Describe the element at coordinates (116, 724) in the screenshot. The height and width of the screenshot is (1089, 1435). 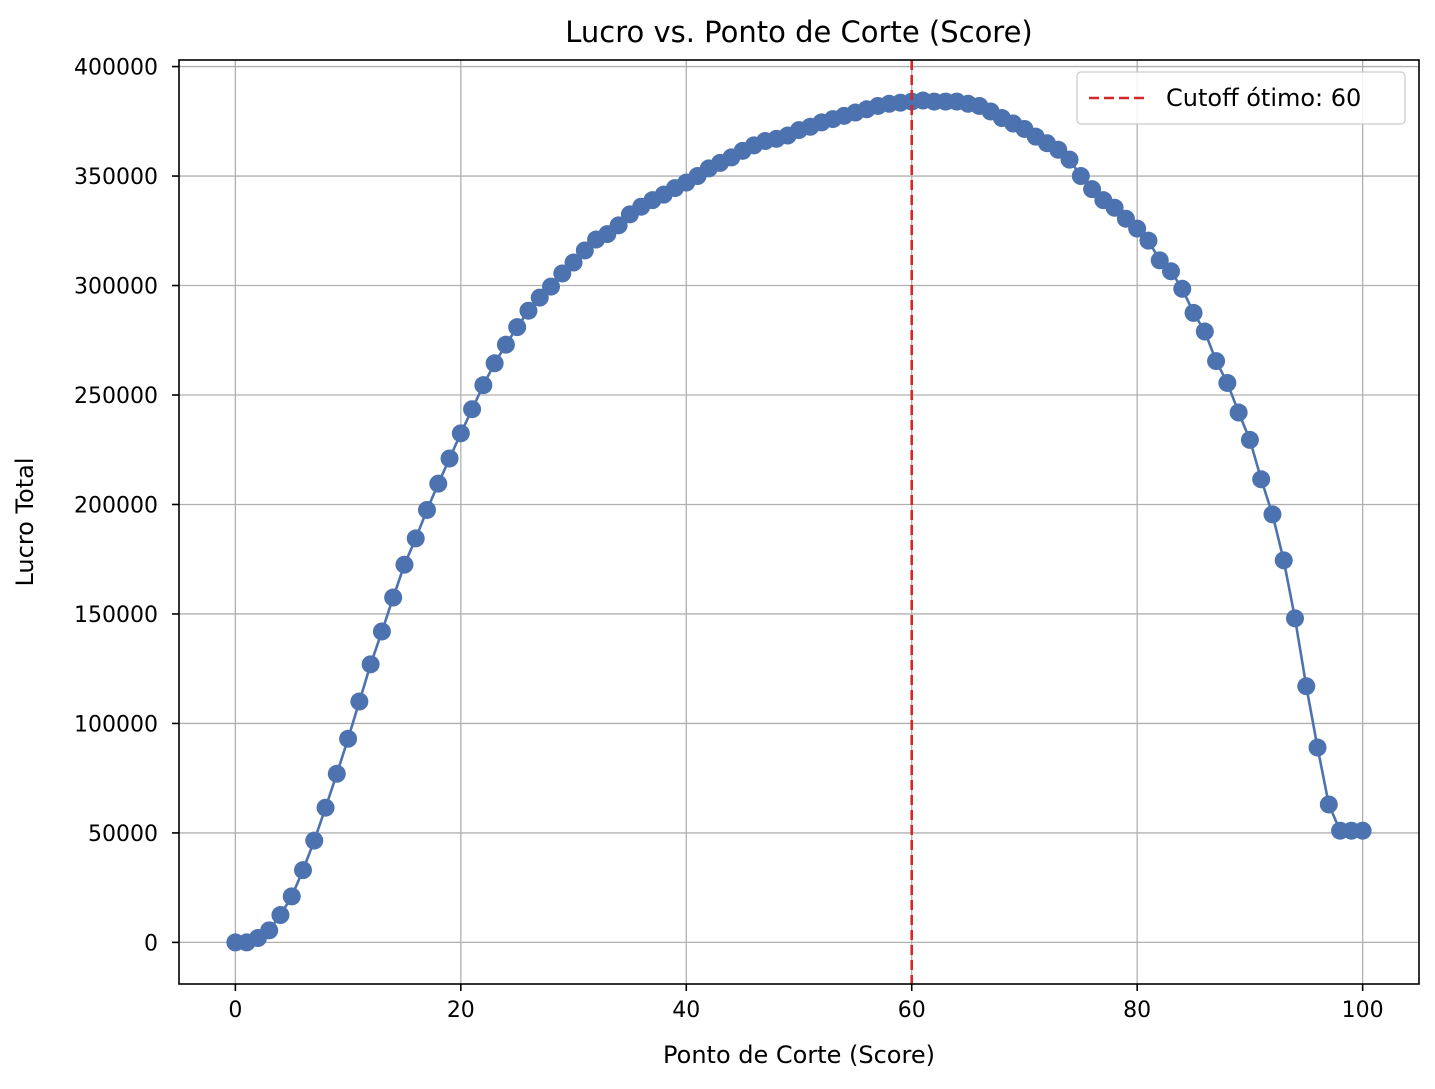
I see `y-tick-label: 100000` at that location.